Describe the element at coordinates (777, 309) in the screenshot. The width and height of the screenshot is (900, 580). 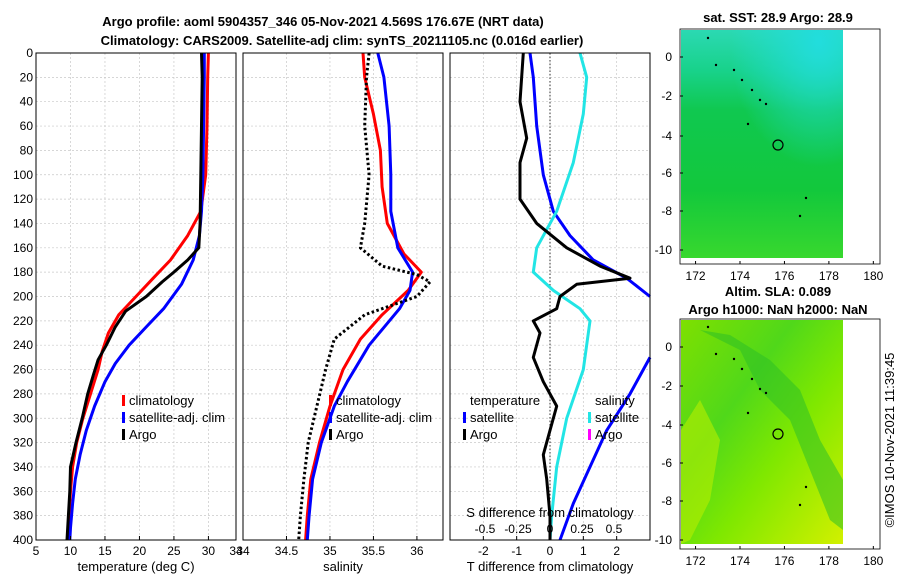
I see `sla-map-title2: Argo h1000: NaN h2000: NaN` at that location.